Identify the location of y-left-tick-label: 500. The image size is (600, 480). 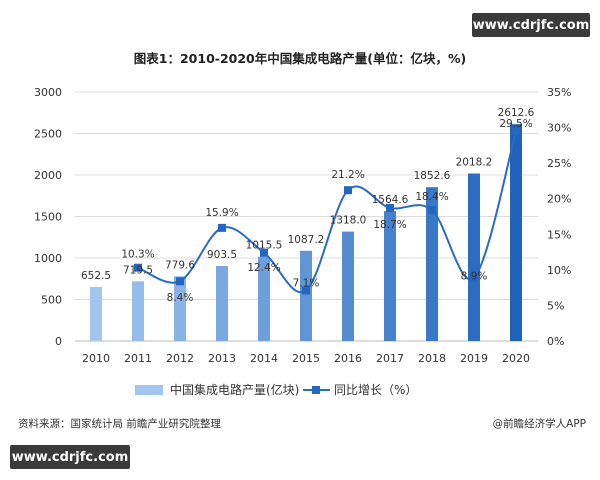
(51, 300).